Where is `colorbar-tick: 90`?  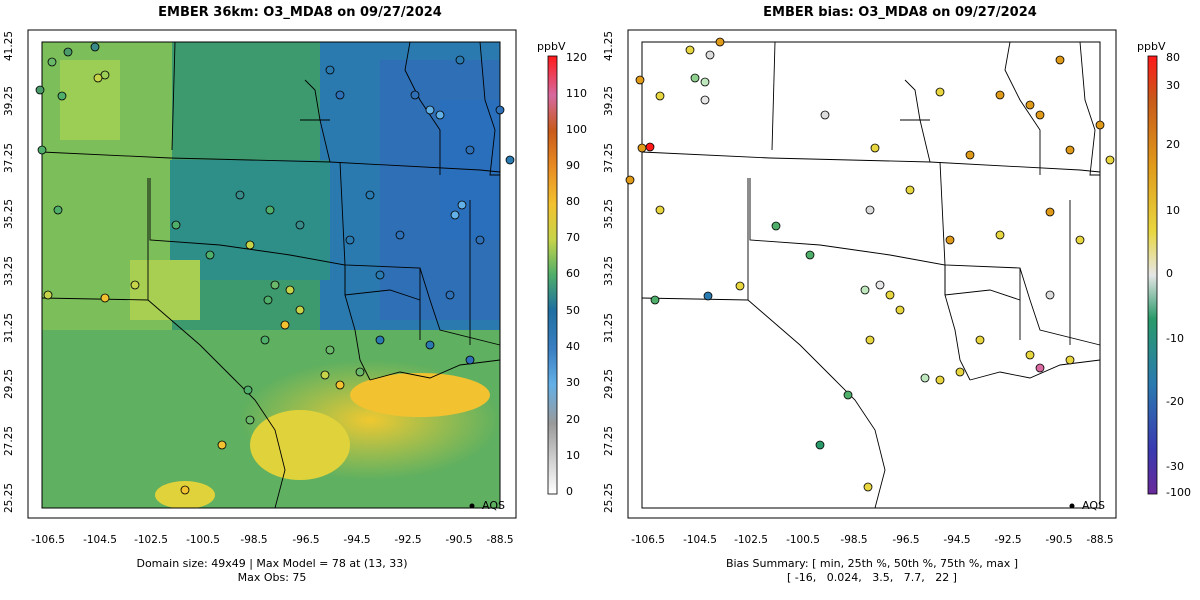 colorbar-tick: 90 is located at coordinates (573, 165).